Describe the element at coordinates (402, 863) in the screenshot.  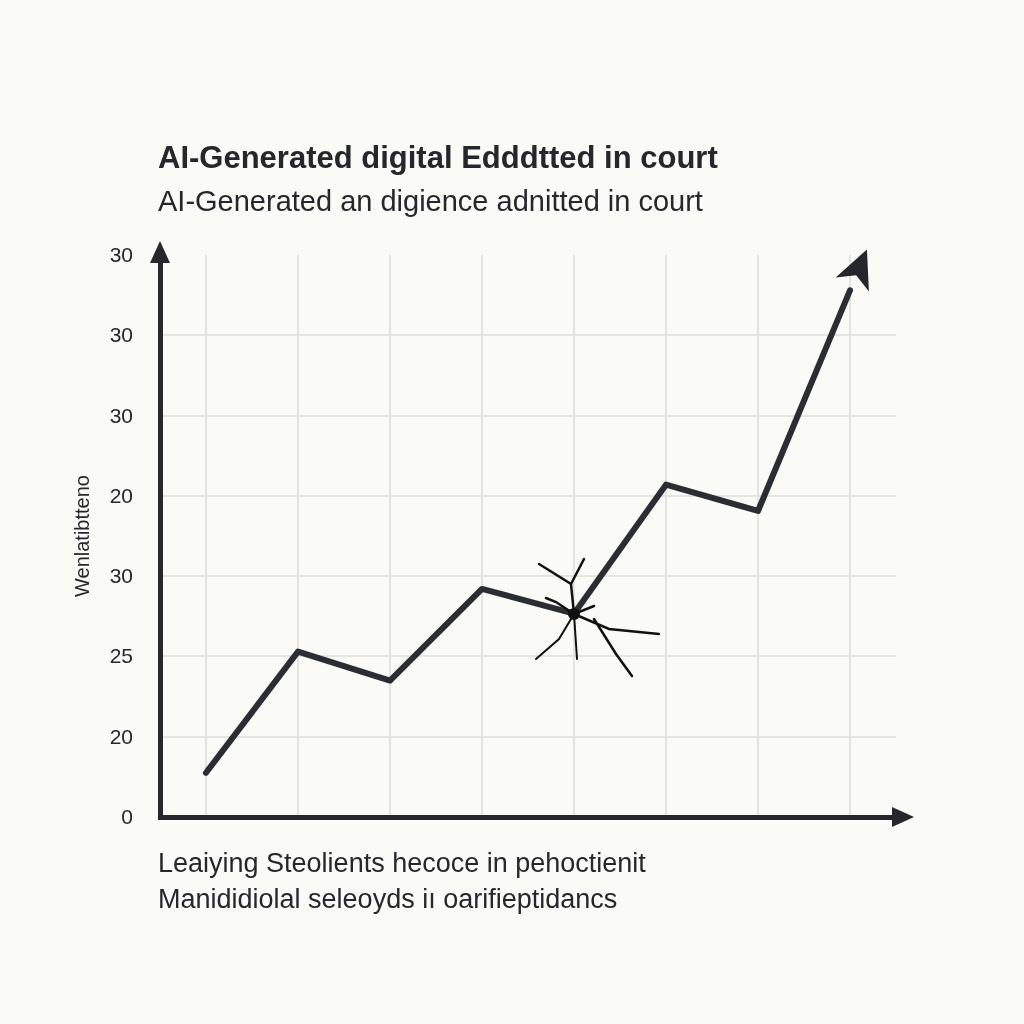
I see `text: Leaiying Steolients hecoce in pehoctienit` at that location.